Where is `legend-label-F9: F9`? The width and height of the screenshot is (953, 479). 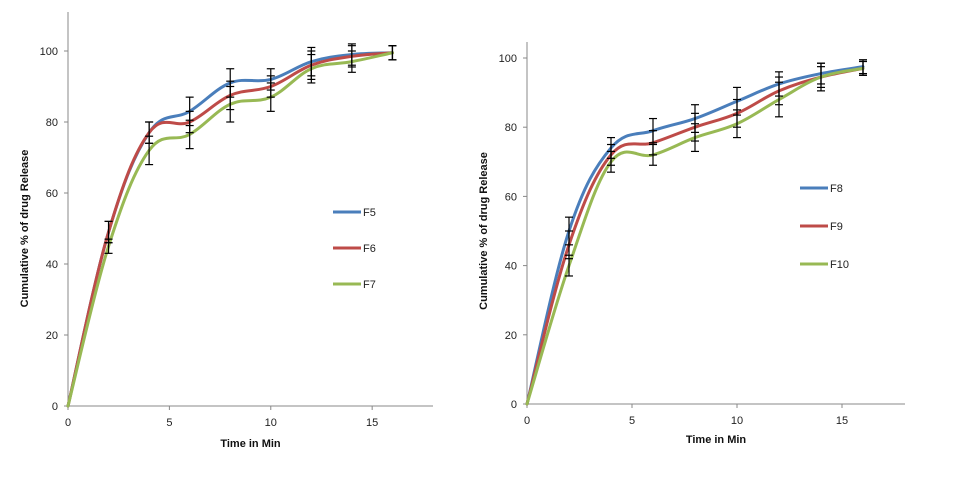 legend-label-F9: F9 is located at coordinates (836, 227).